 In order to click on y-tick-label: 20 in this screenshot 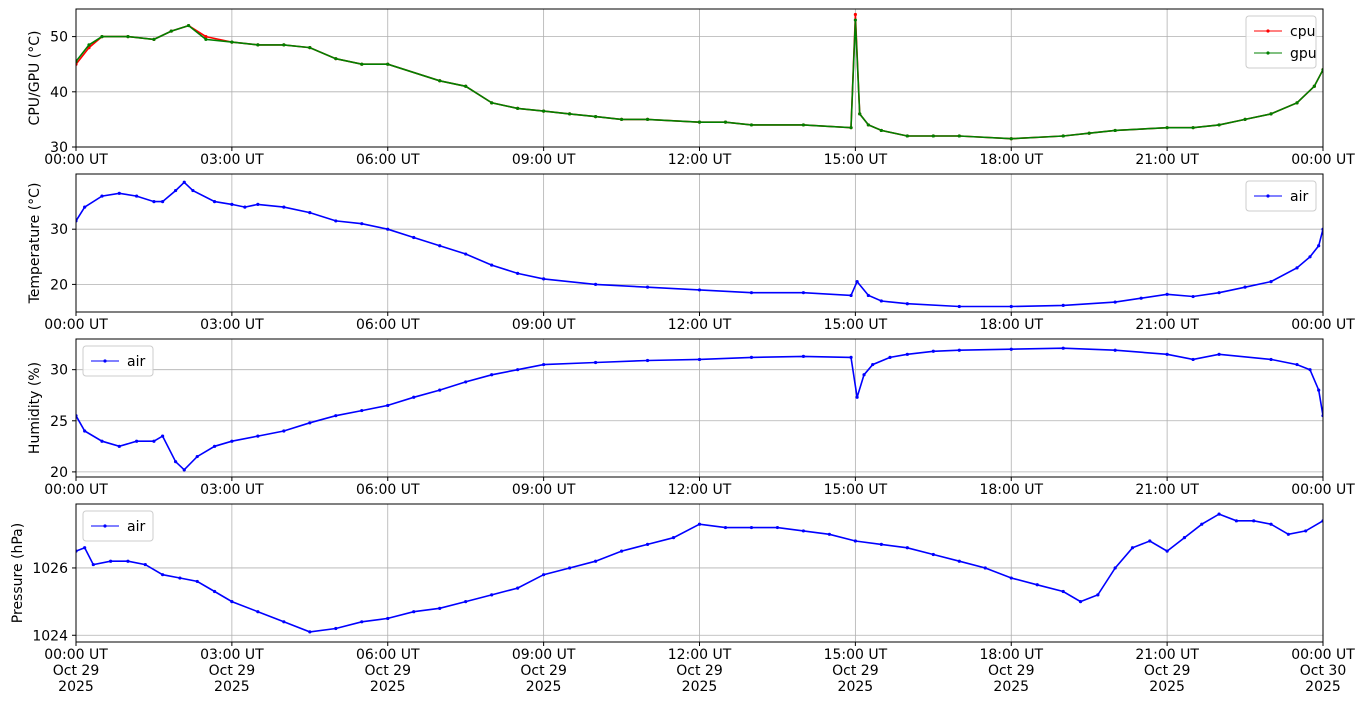, I will do `click(59, 285)`.